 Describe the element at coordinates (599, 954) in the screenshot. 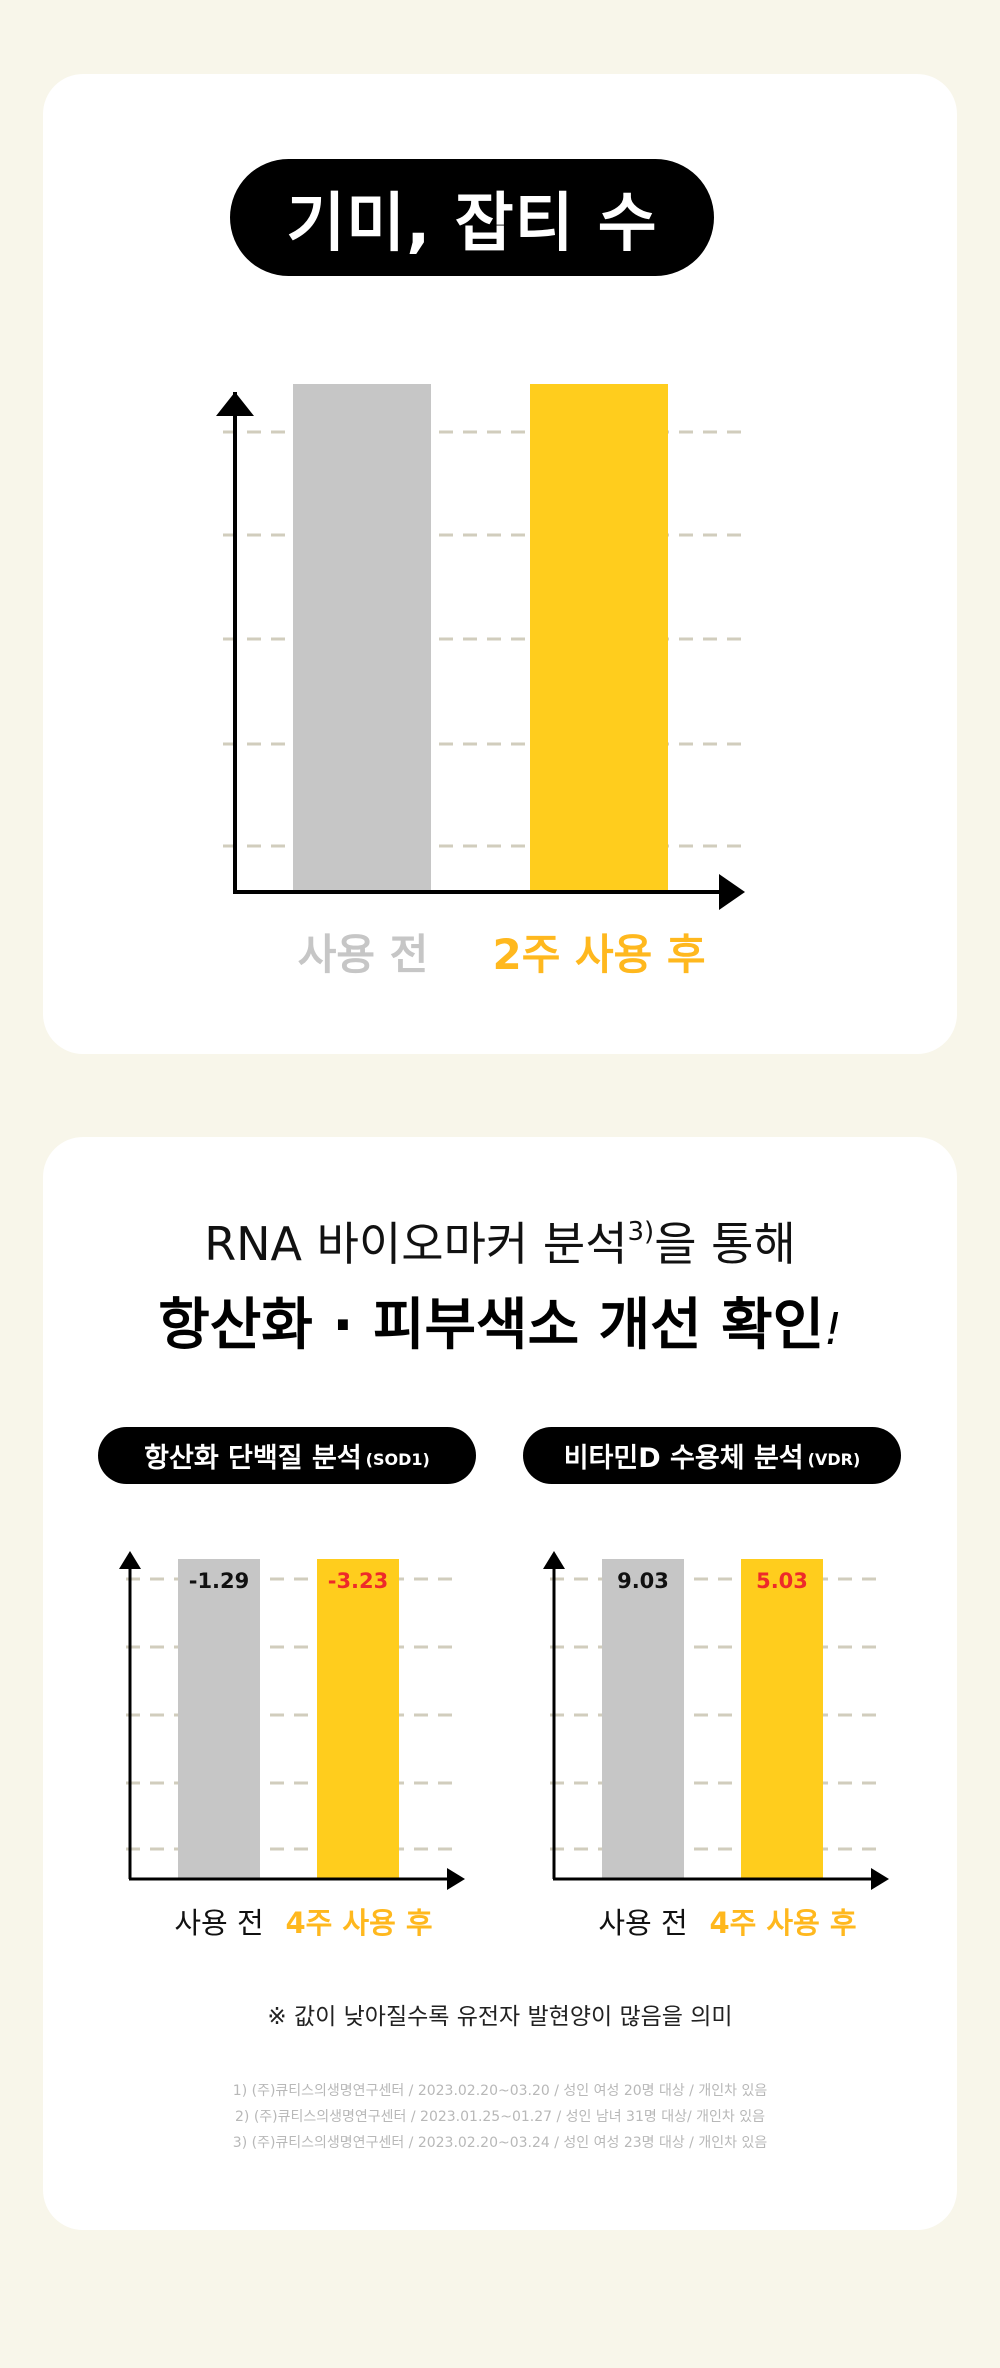

I see `category-label-after: 2주 사용 후` at that location.